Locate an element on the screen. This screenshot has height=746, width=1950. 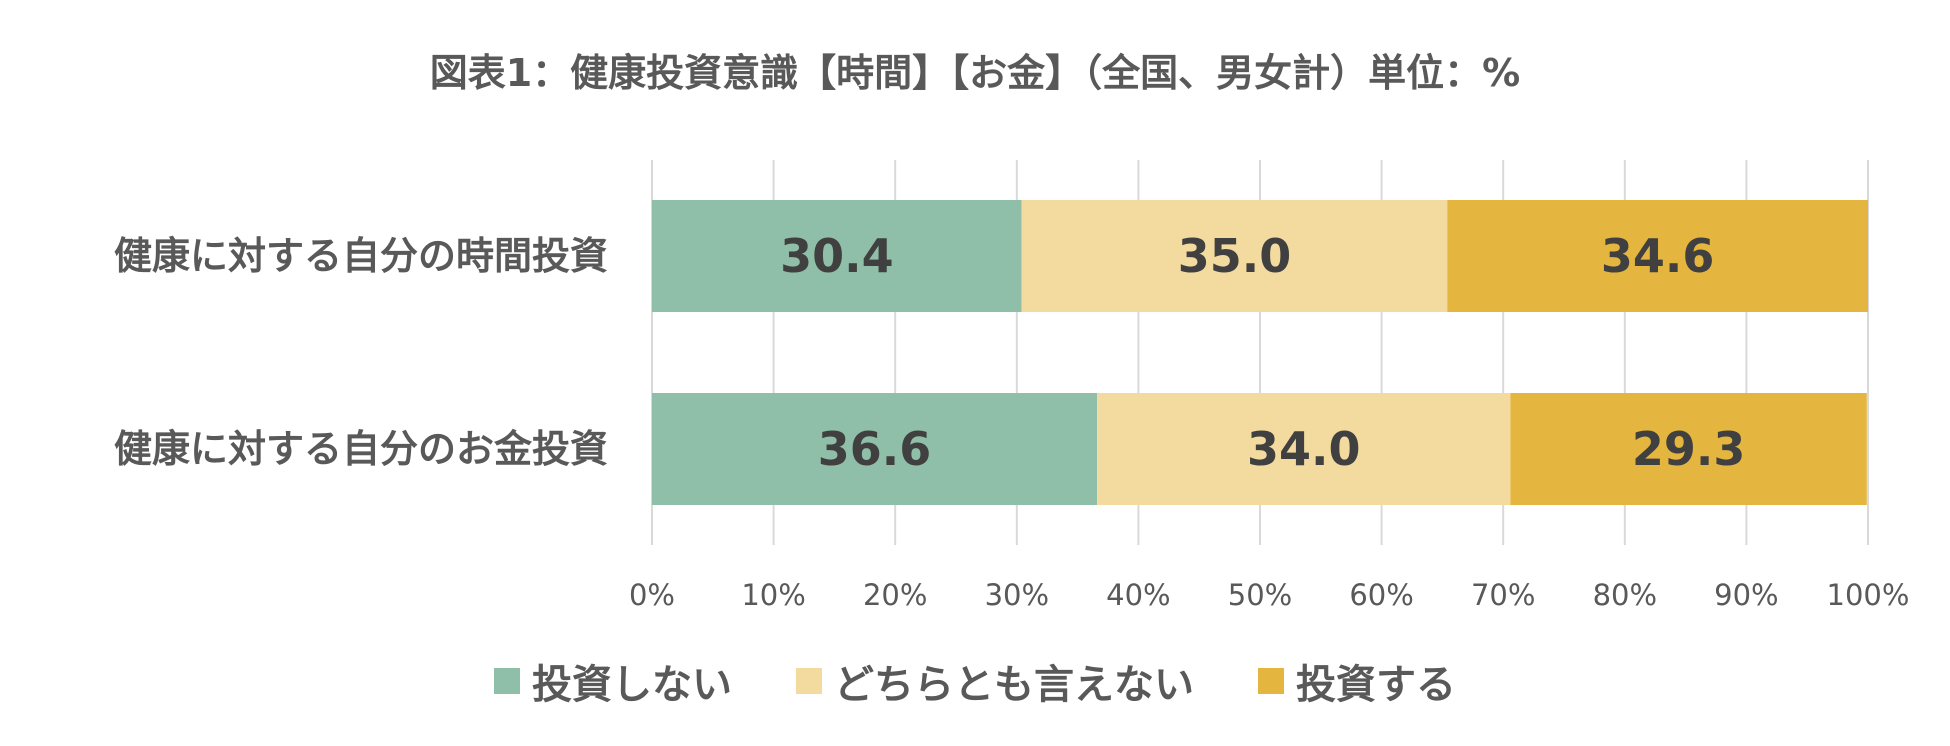
data-label: 34.6 is located at coordinates (1658, 256).